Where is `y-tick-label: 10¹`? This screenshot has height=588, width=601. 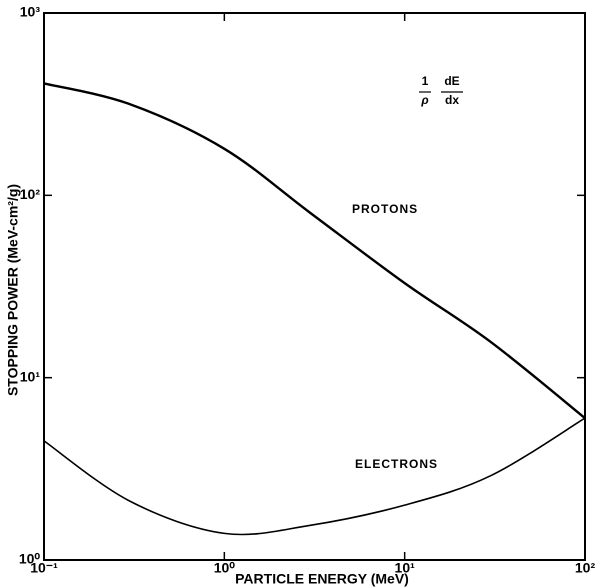 y-tick-label: 10¹ is located at coordinates (30, 376).